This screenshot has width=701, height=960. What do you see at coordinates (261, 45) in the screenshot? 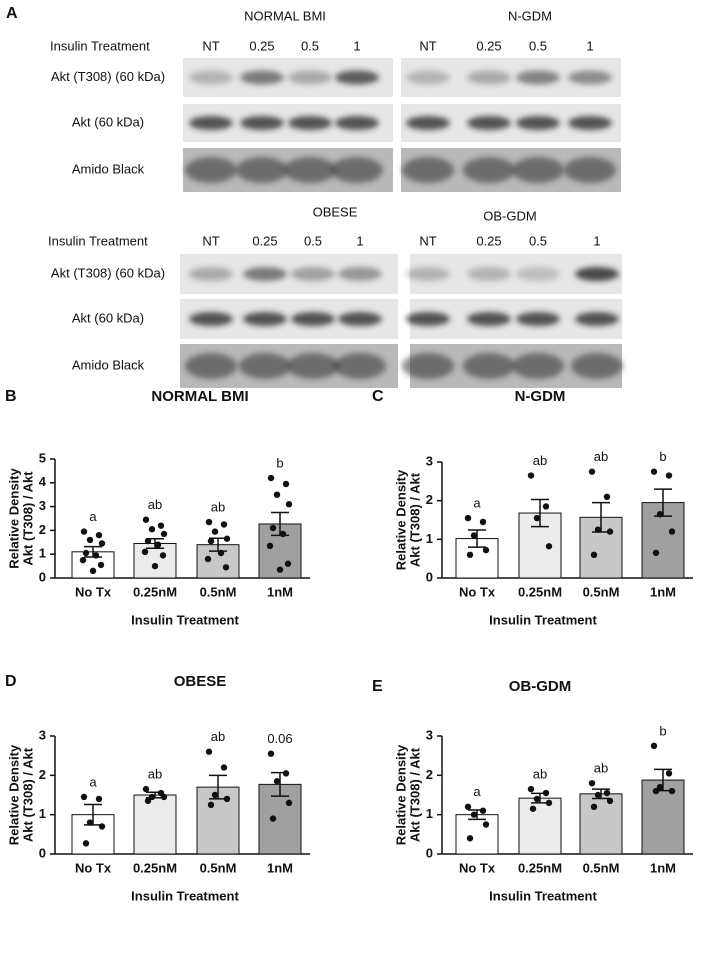
I see `lane-label: 0.25` at bounding box center [261, 45].